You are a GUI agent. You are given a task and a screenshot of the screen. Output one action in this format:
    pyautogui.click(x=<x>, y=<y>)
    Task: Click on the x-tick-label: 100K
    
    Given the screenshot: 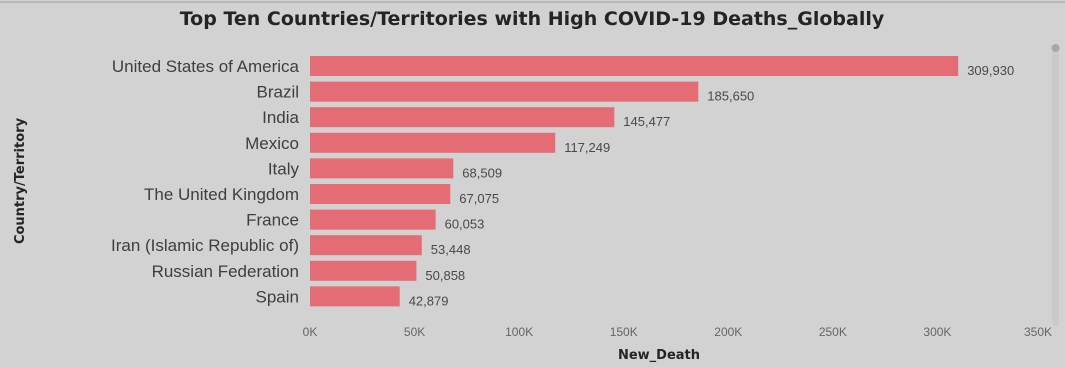 What is the action you would take?
    pyautogui.click(x=519, y=332)
    